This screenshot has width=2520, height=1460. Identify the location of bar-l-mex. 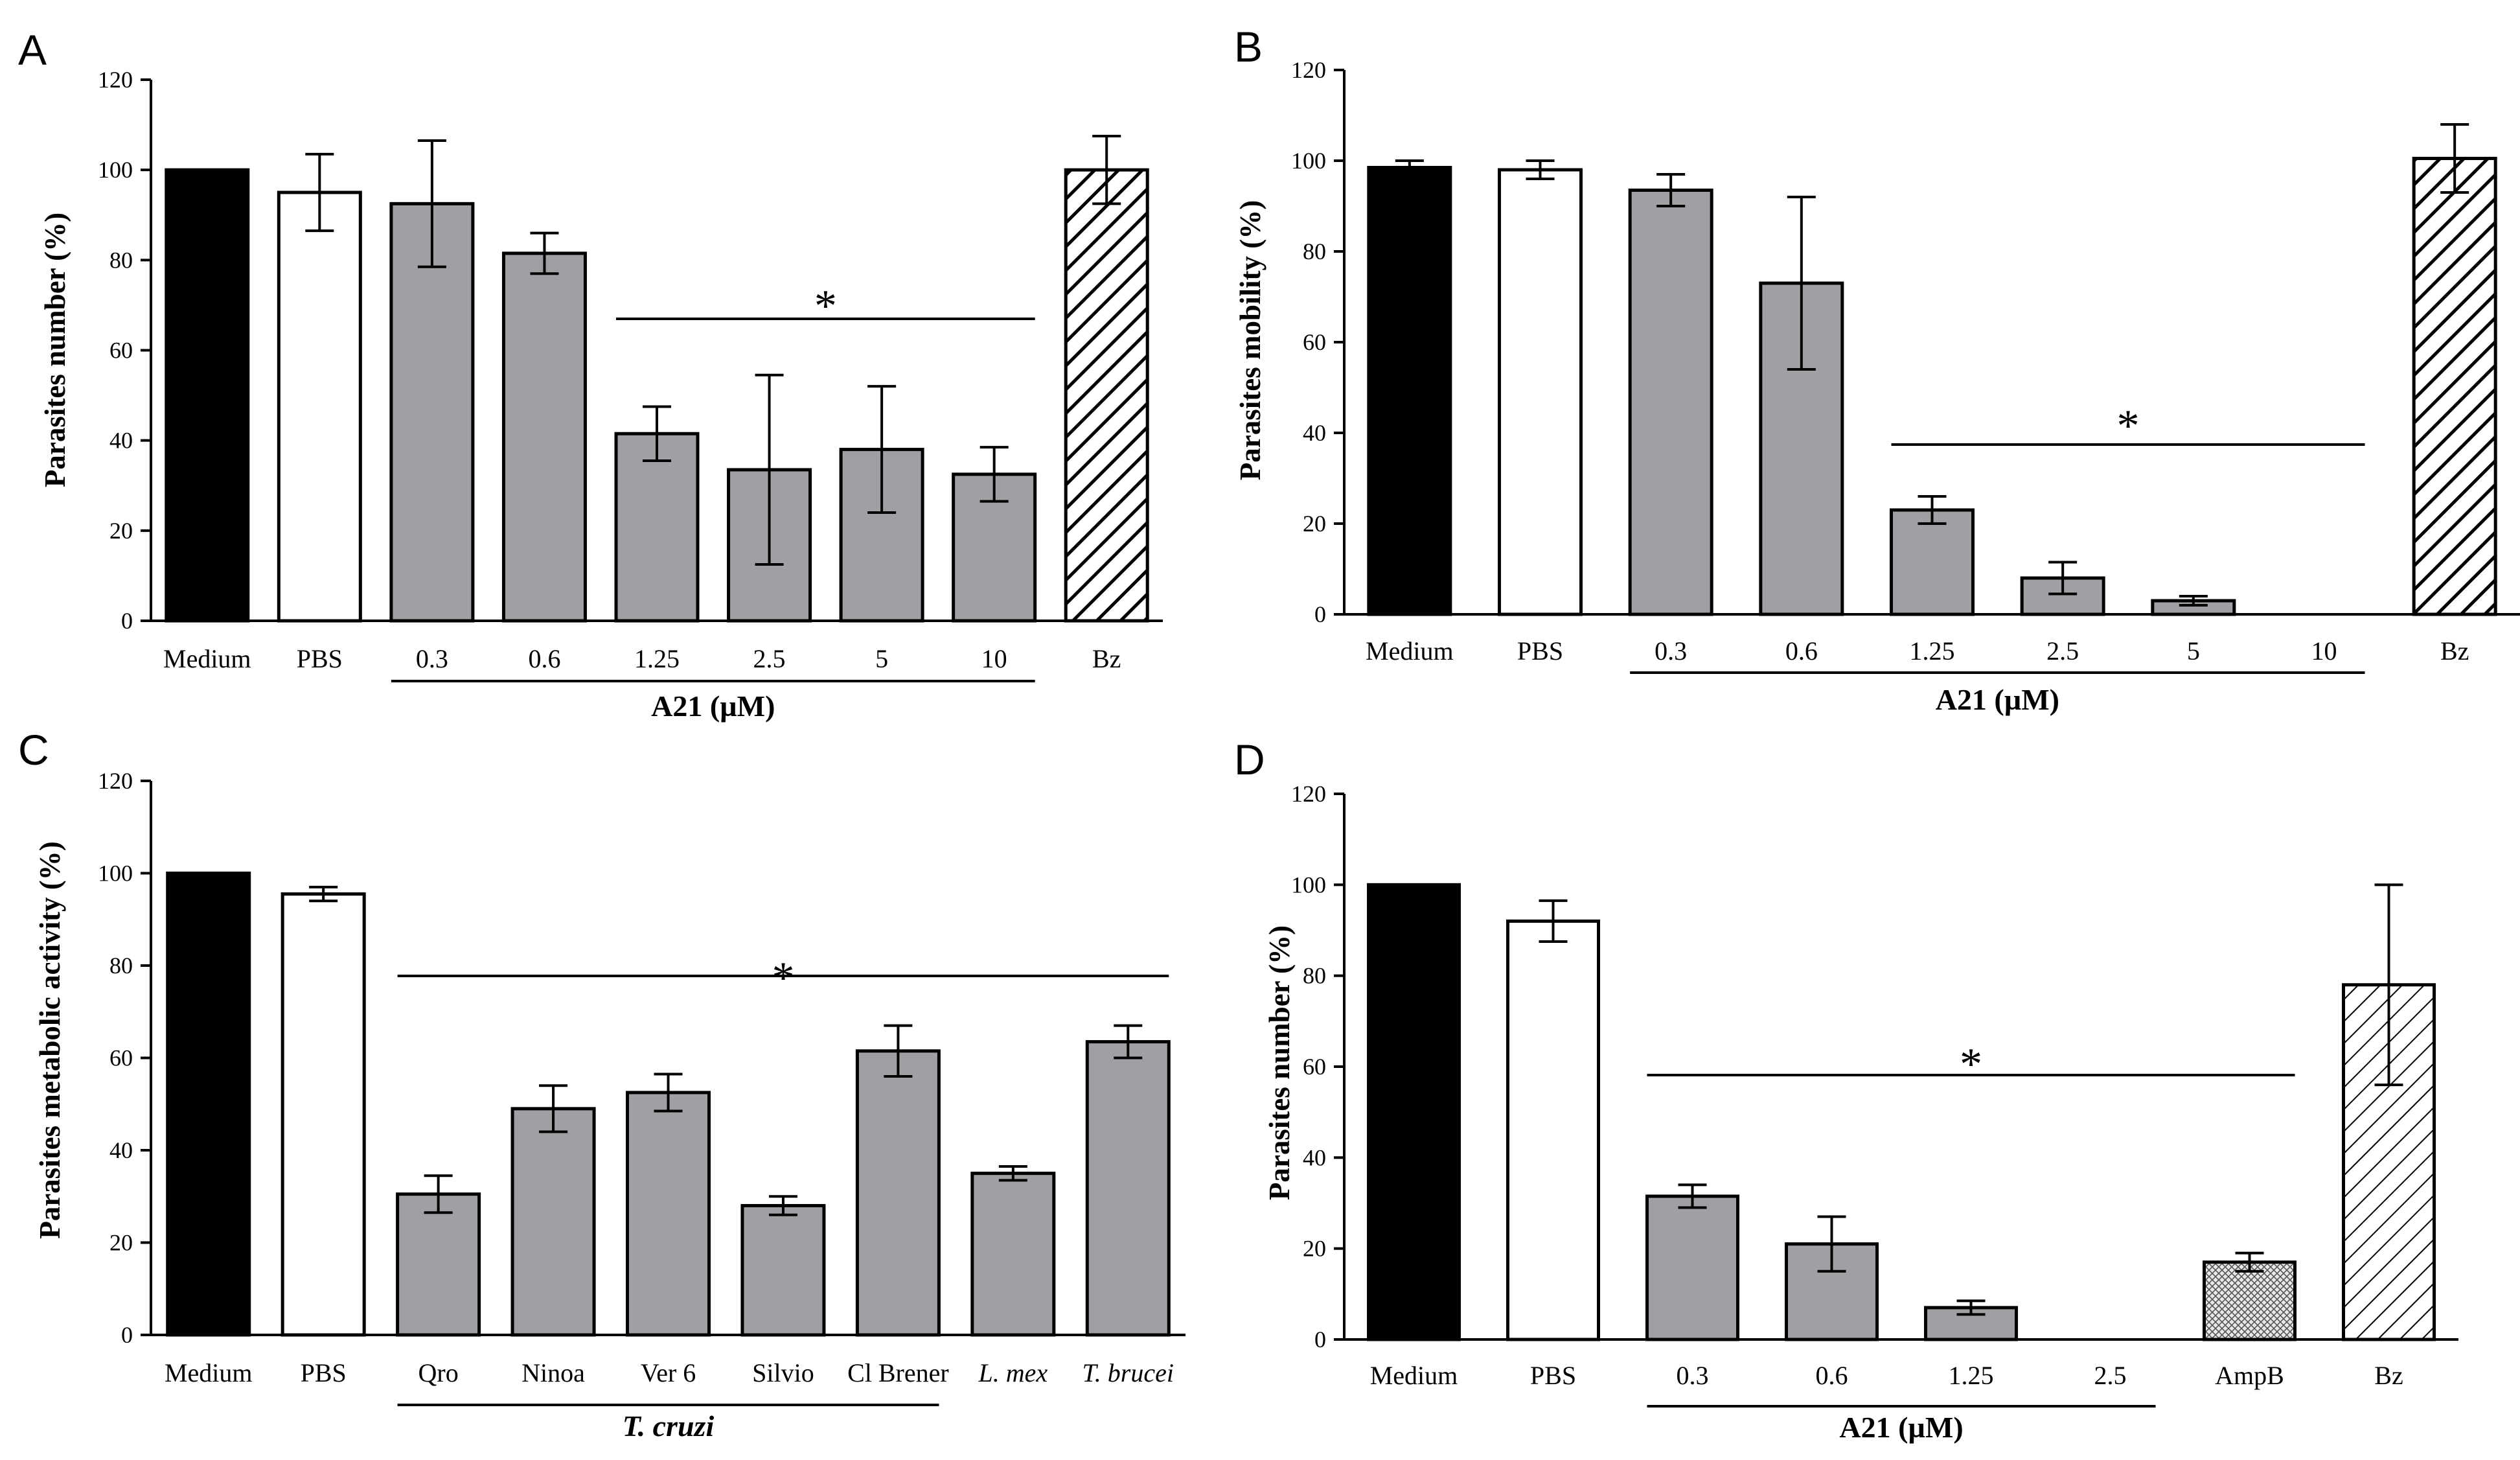
(1013, 1254).